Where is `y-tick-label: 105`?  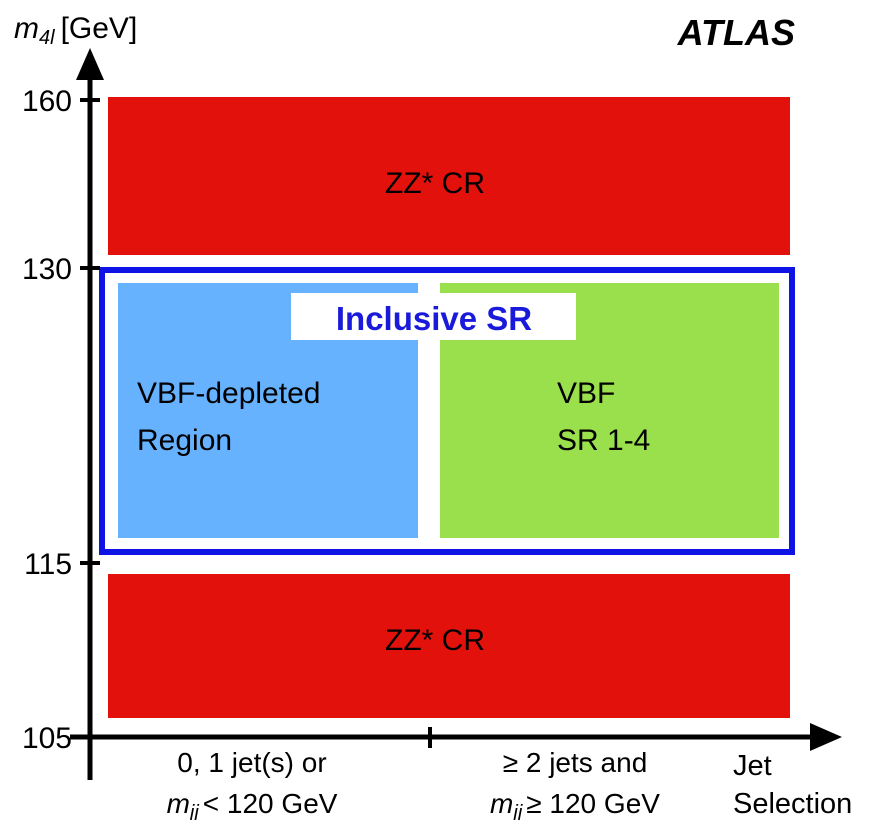 y-tick-label: 105 is located at coordinates (47, 738).